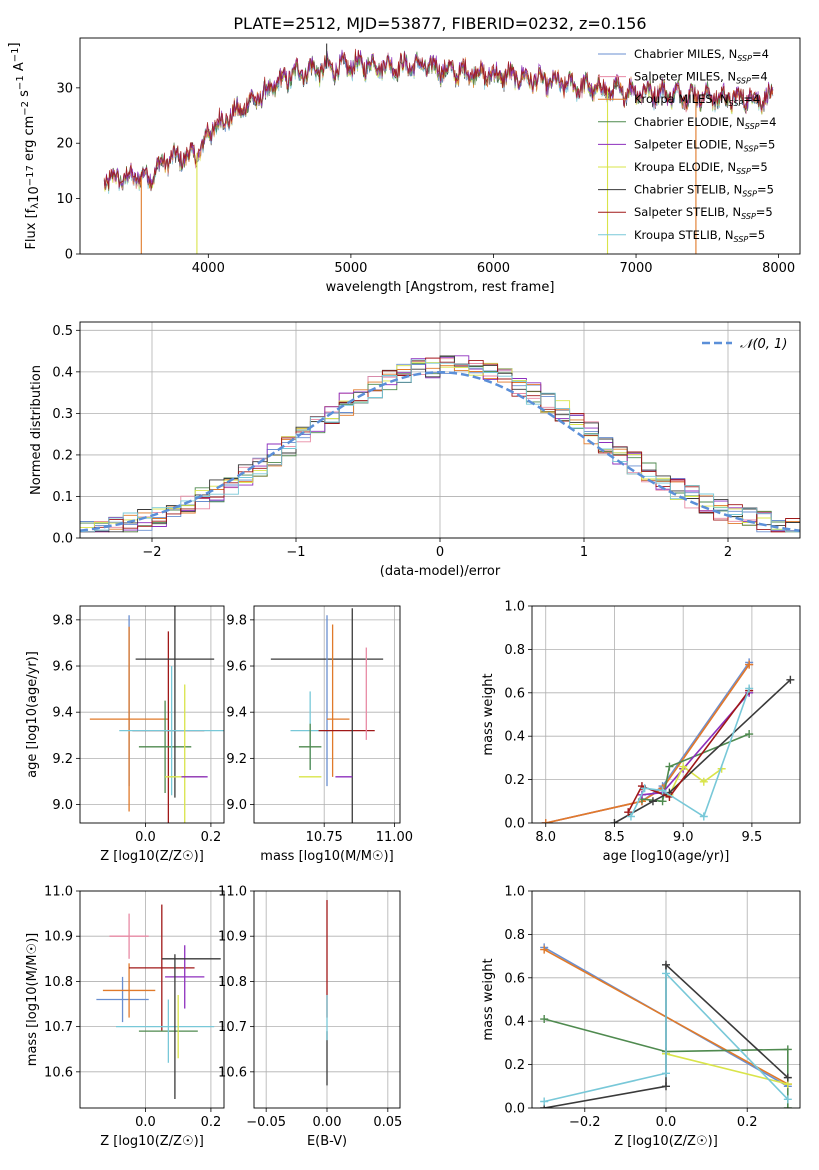 Image resolution: width=819 pixels, height=1170 pixels. I want to click on y-tick-label: 9.8, so click(62, 620).